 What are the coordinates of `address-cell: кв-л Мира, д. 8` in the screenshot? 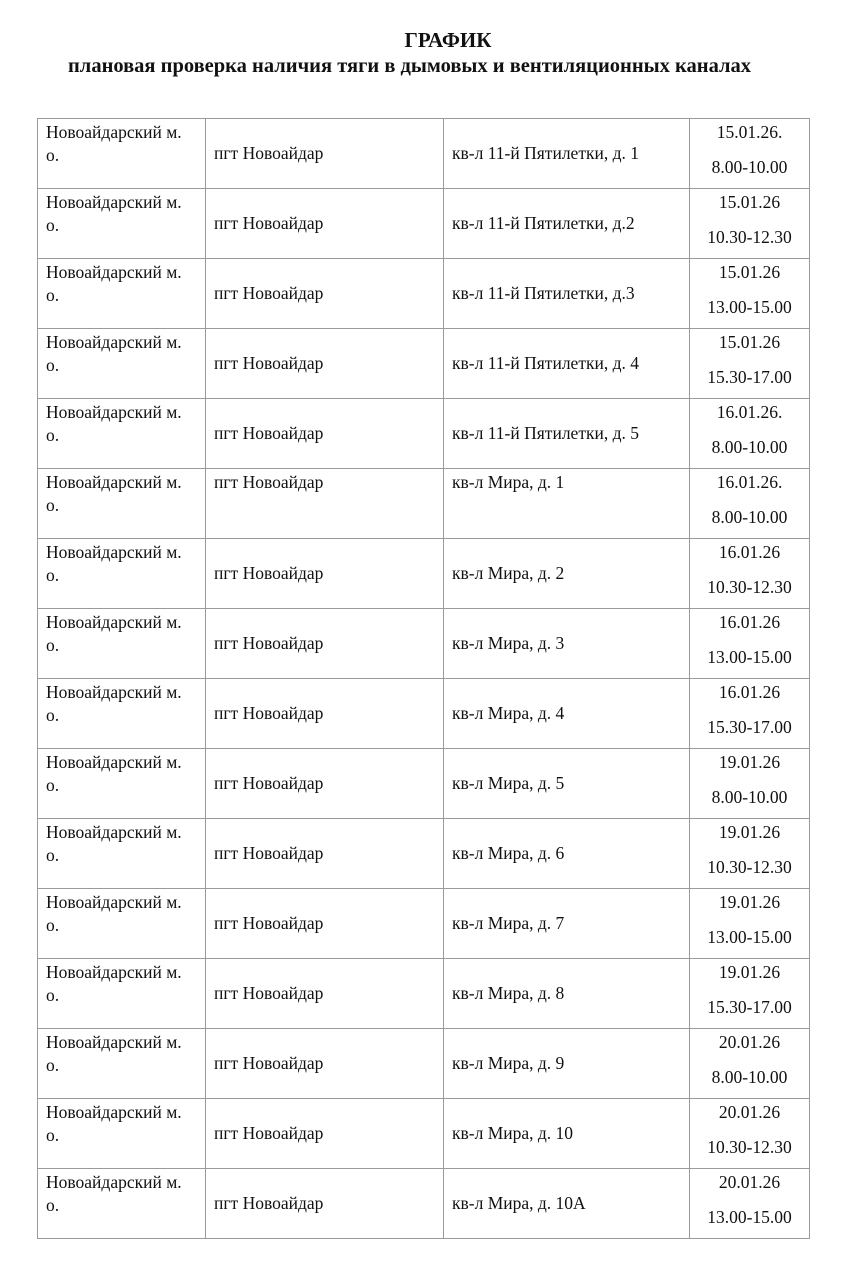 It's located at (566, 993).